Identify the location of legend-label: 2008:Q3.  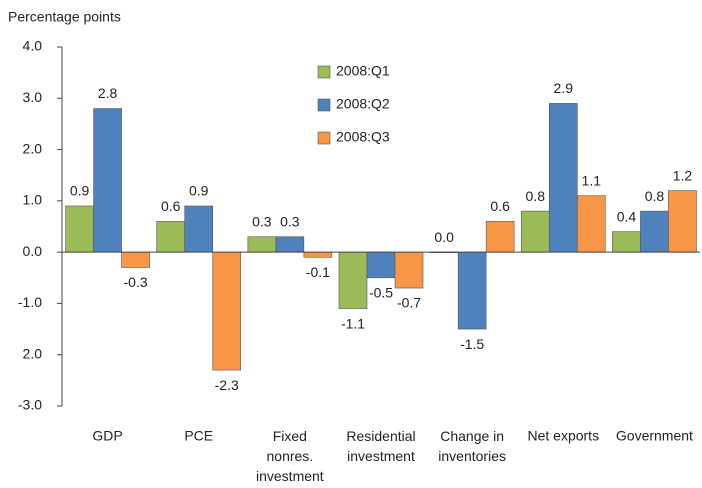
(363, 137).